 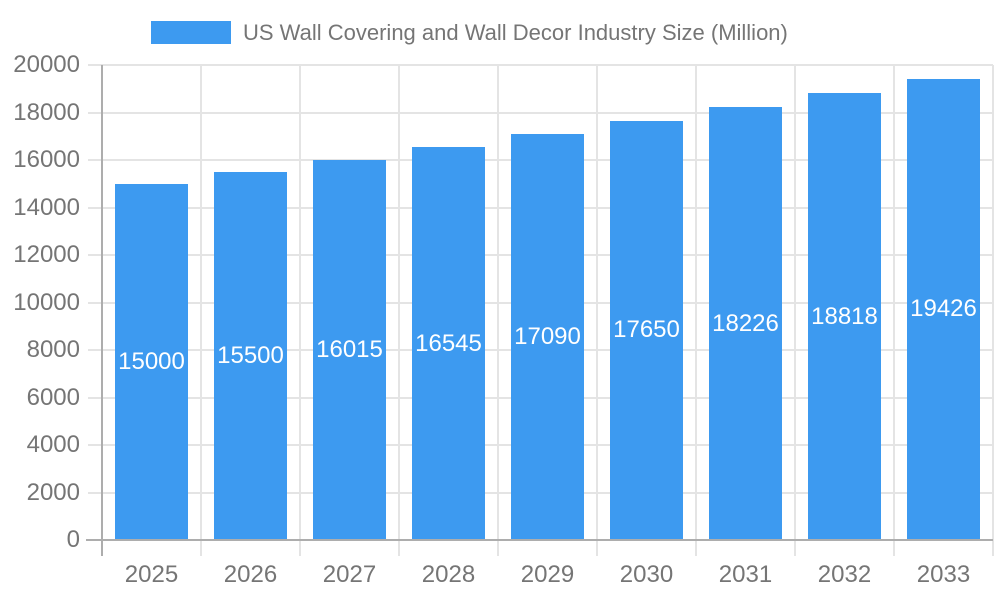 I want to click on x-axis-line, so click(x=539, y=540).